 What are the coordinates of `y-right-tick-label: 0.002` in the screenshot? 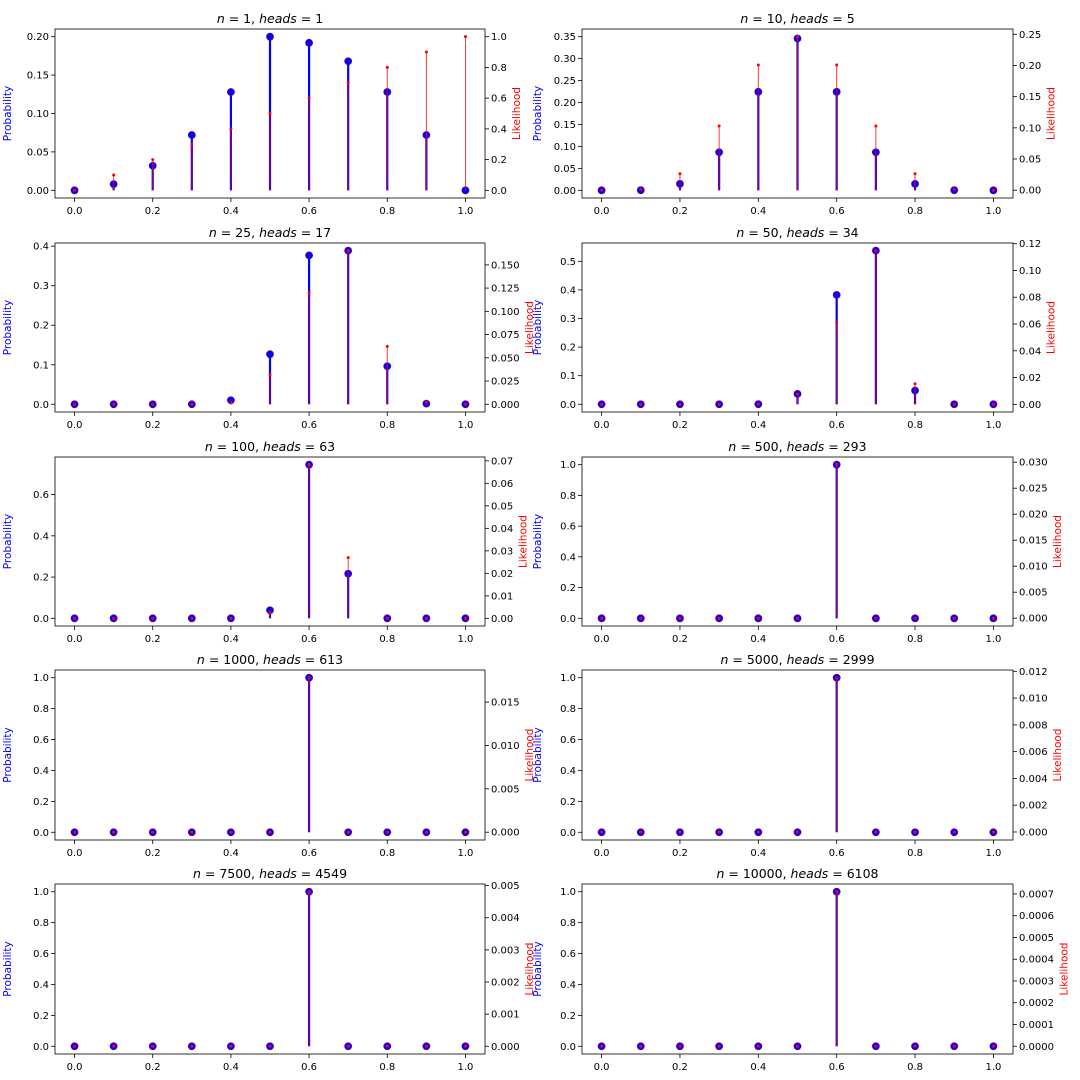 It's located at (1033, 806).